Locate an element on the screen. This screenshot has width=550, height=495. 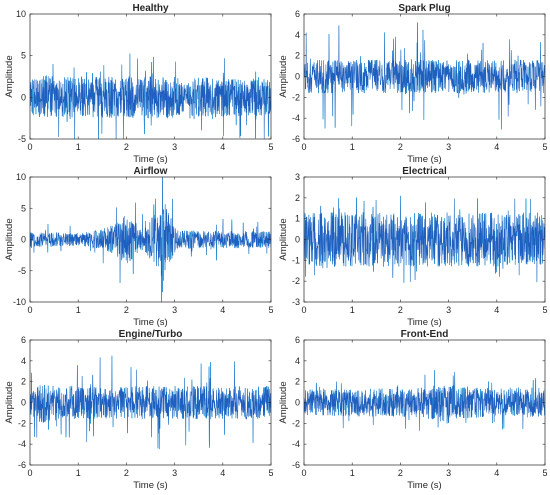
y-tick-label: -1 is located at coordinates (296, 260).